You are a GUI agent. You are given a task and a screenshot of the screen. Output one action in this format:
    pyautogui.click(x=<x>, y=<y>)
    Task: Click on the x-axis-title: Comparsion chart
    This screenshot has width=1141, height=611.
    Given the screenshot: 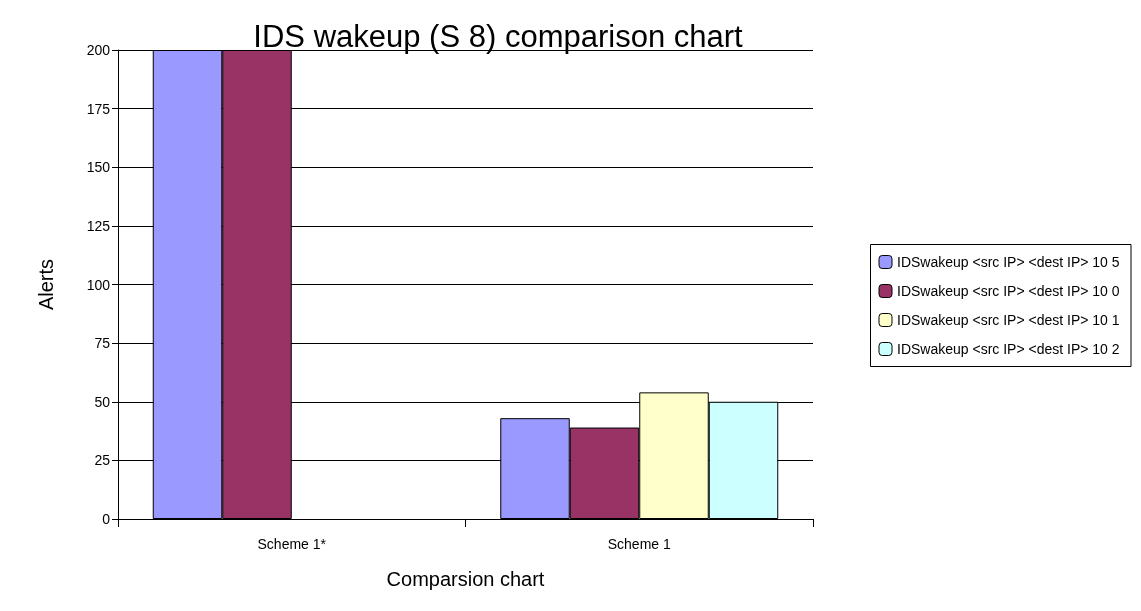 What is the action you would take?
    pyautogui.click(x=465, y=579)
    